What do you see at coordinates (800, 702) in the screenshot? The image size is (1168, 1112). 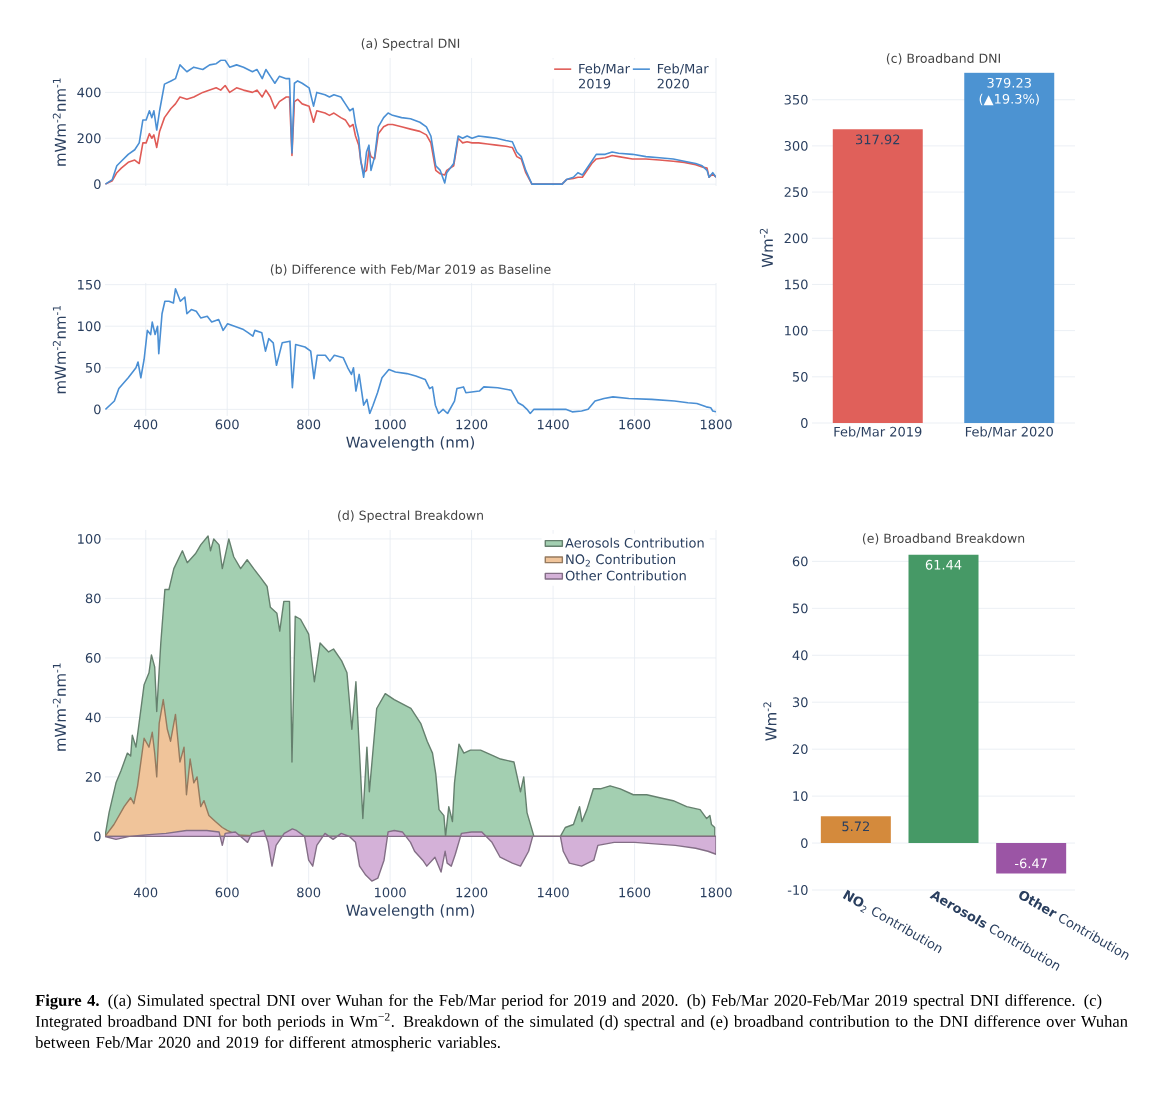 I see `y-tick-label: 30` at bounding box center [800, 702].